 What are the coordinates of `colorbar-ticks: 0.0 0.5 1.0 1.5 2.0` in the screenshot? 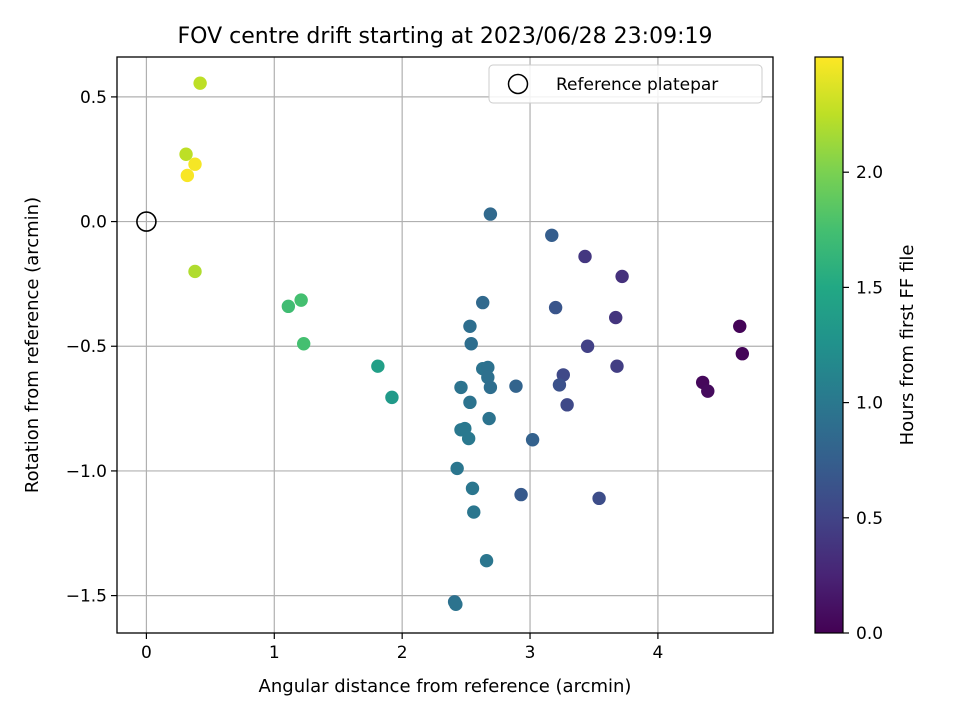 It's located at (863, 403).